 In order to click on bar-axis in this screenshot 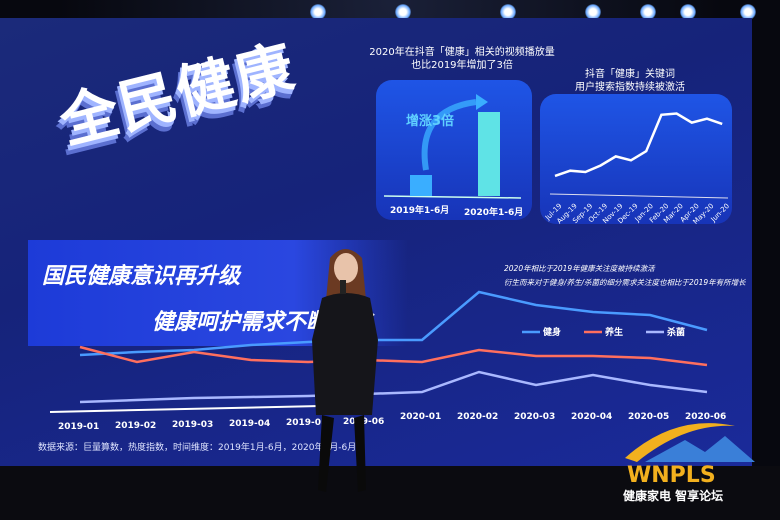, I will do `click(452, 197)`.